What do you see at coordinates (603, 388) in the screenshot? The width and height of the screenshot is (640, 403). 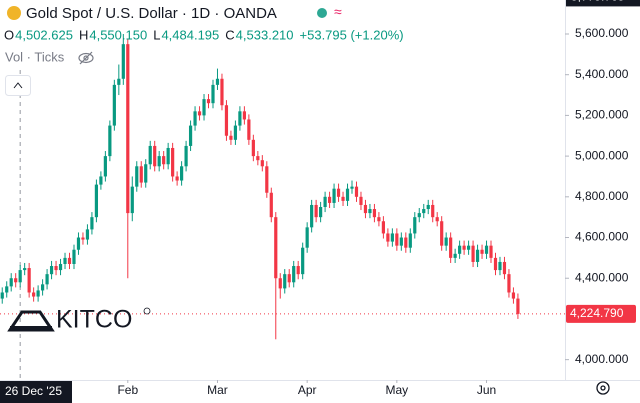 I see `settings-button` at bounding box center [603, 388].